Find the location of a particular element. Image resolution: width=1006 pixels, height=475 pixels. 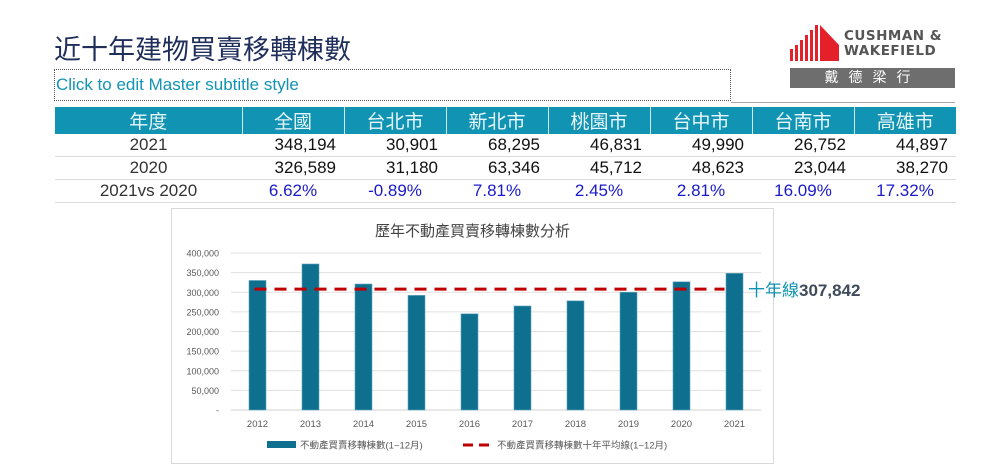

table-cell: 44,897 is located at coordinates (905, 145).